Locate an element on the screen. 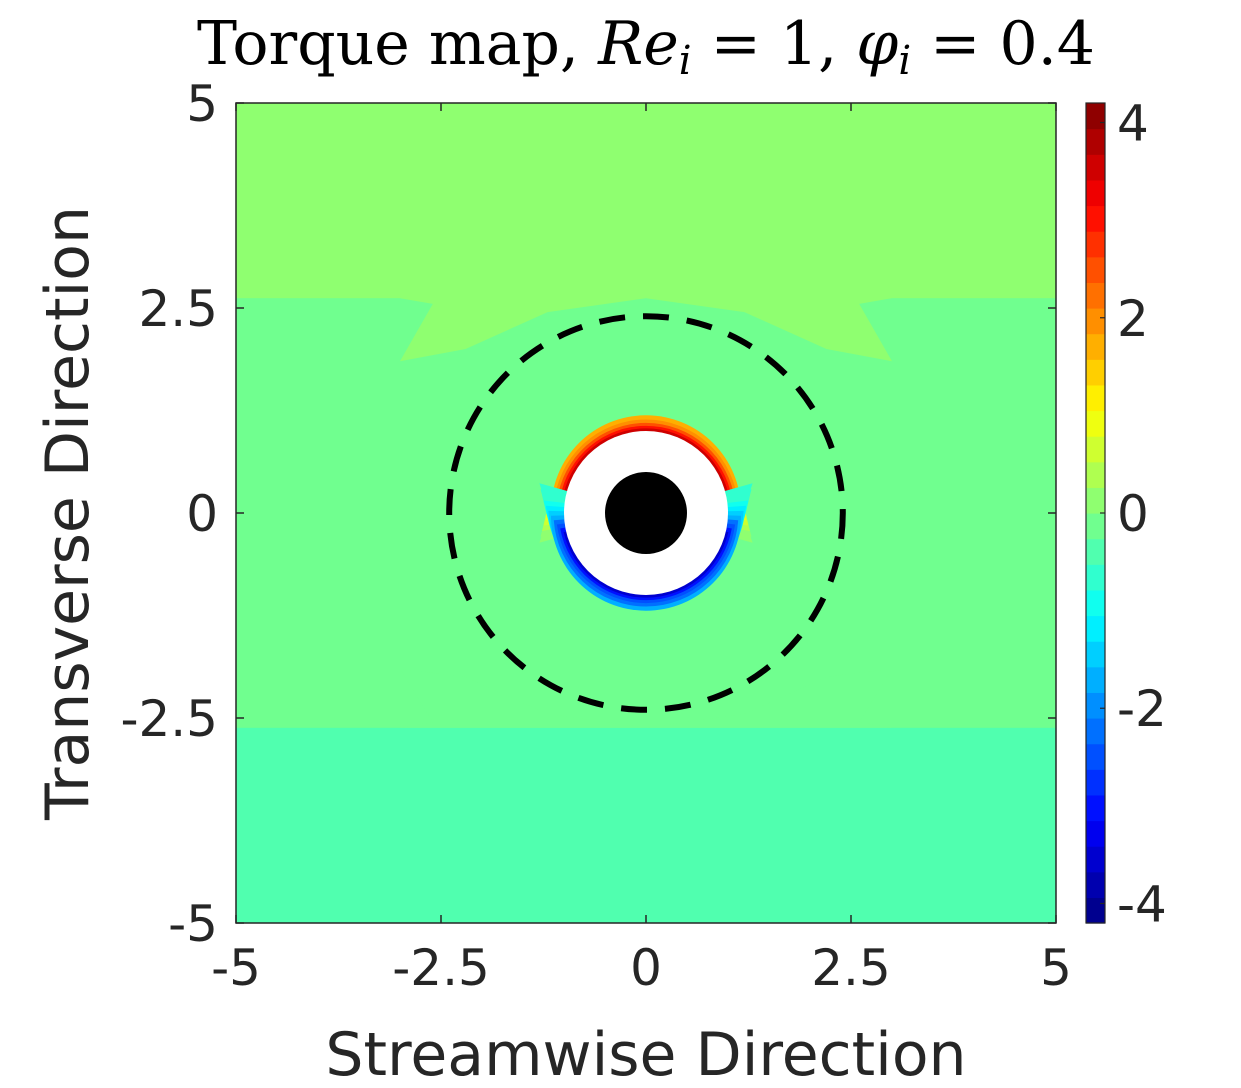 This screenshot has width=1241, height=1088. interaction-radius-circle is located at coordinates (646, 513).